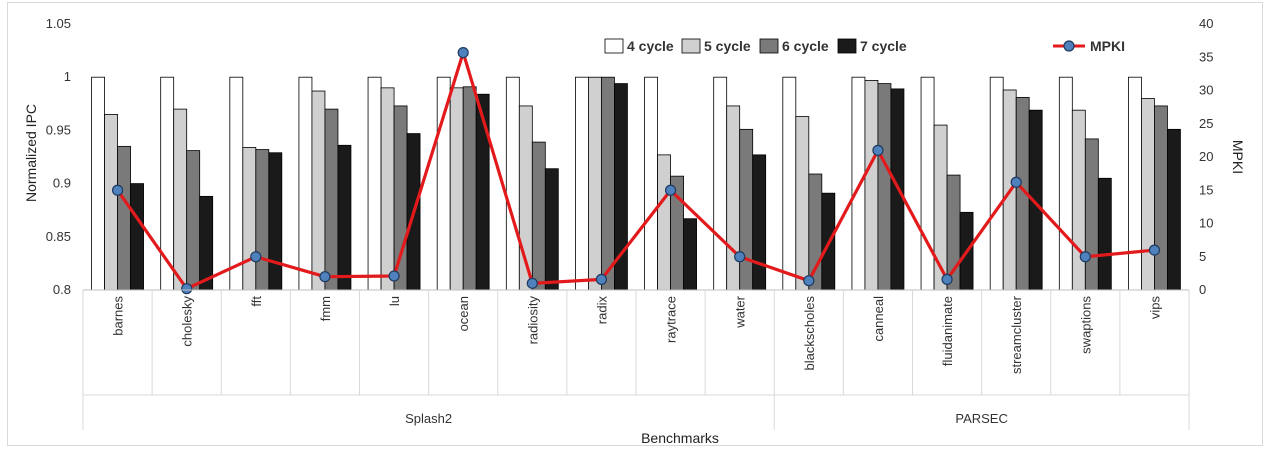 This screenshot has width=1271, height=449. What do you see at coordinates (58, 236) in the screenshot?
I see `y-tick-label: 0.85` at bounding box center [58, 236].